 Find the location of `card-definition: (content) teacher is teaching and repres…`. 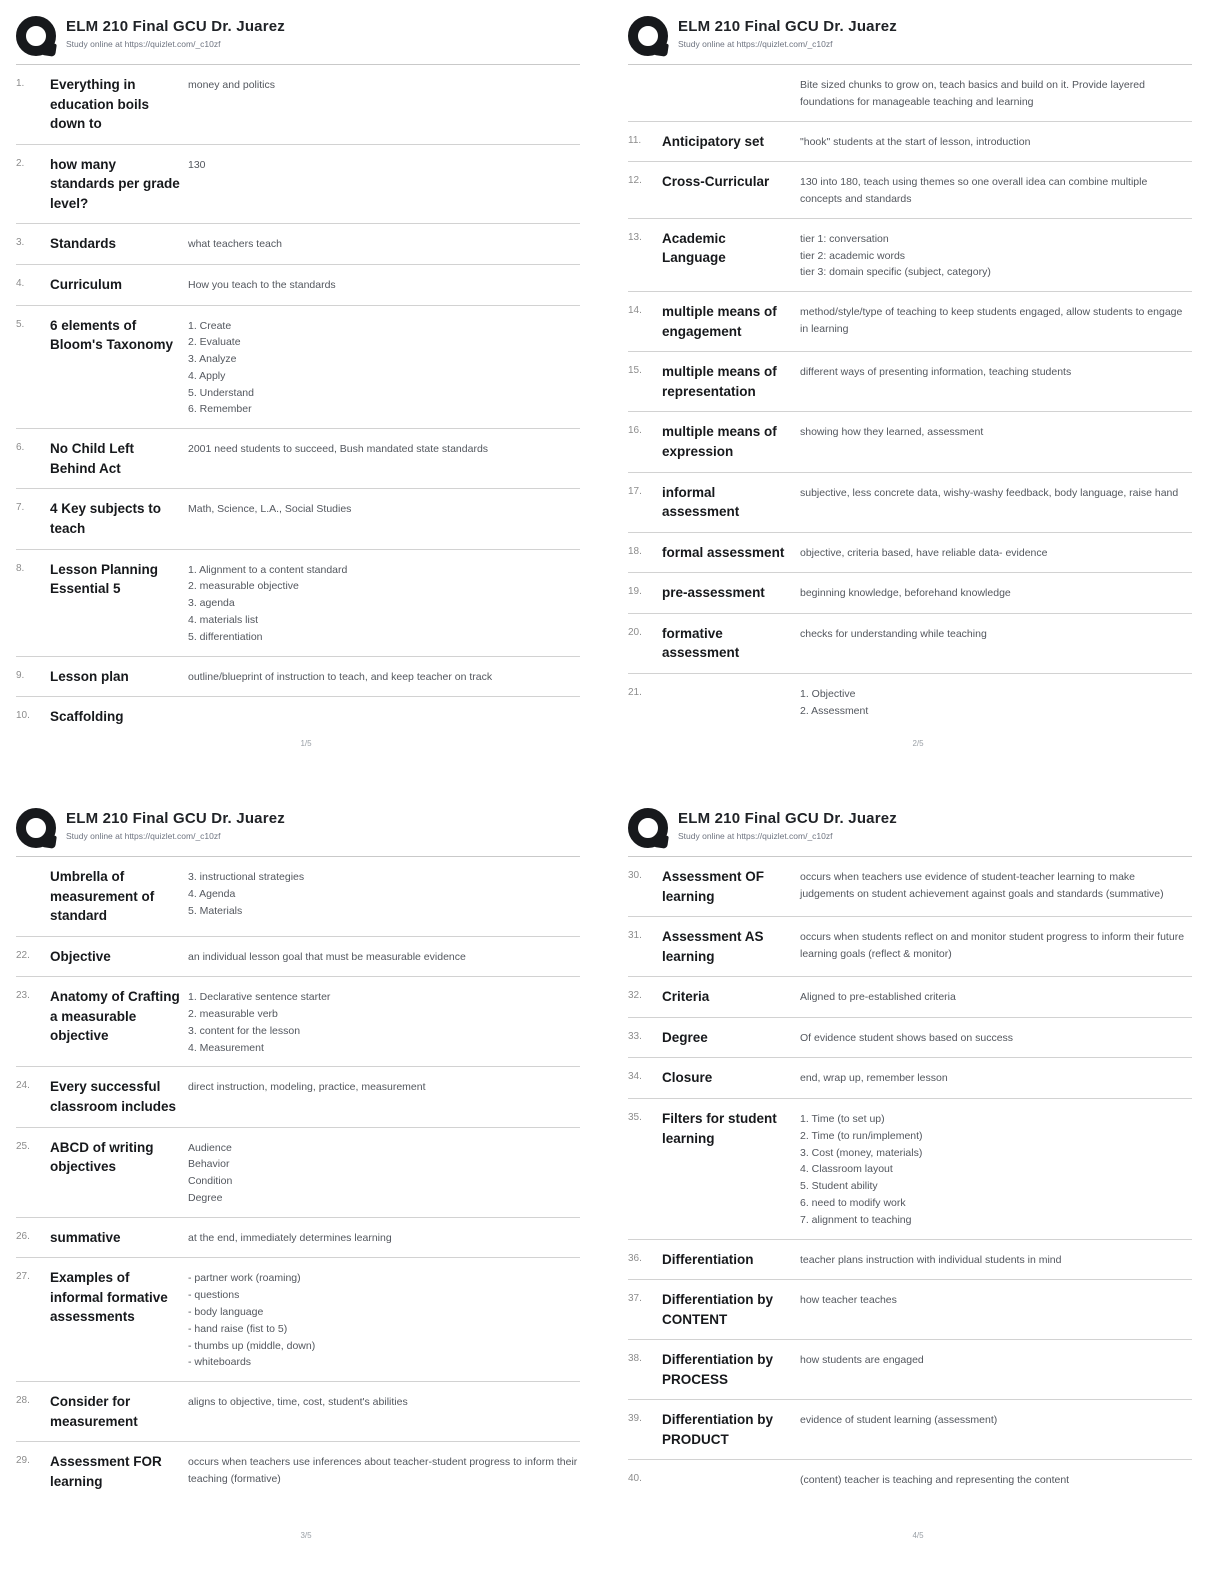

card-definition: (content) teacher is teaching and repres… is located at coordinates (935, 1480).